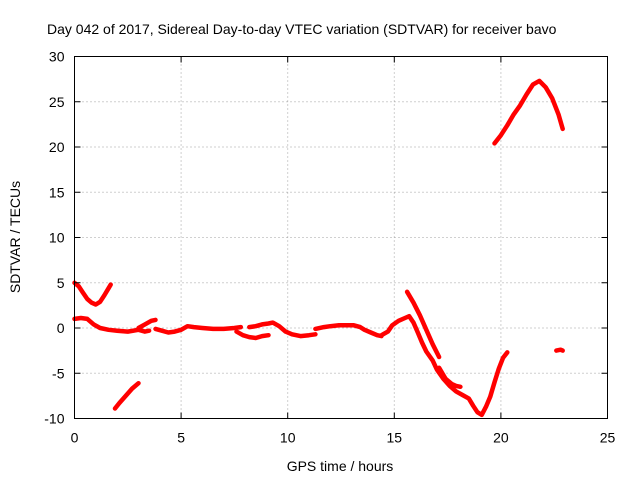  What do you see at coordinates (61, 328) in the screenshot?
I see `y-tick-label: 0` at bounding box center [61, 328].